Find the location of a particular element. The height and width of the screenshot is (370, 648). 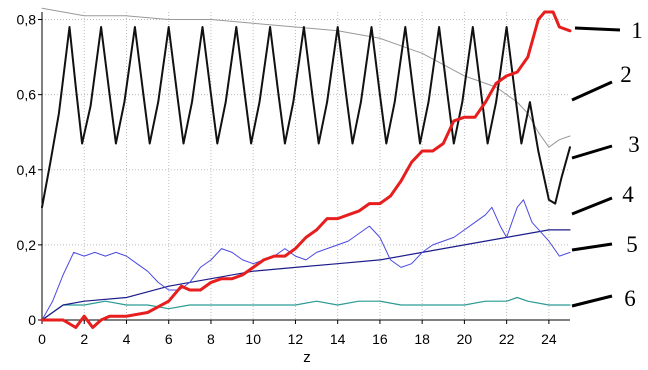

series-label-4: 4 is located at coordinates (628, 194).